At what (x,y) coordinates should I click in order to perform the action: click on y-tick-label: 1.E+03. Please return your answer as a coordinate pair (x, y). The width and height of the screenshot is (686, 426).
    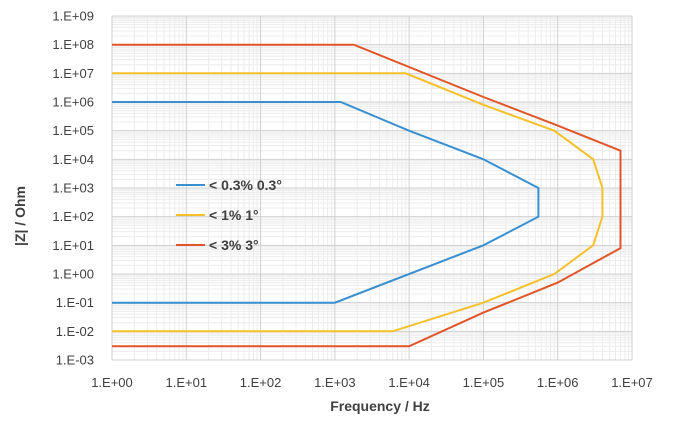
    Looking at the image, I should click on (73, 188).